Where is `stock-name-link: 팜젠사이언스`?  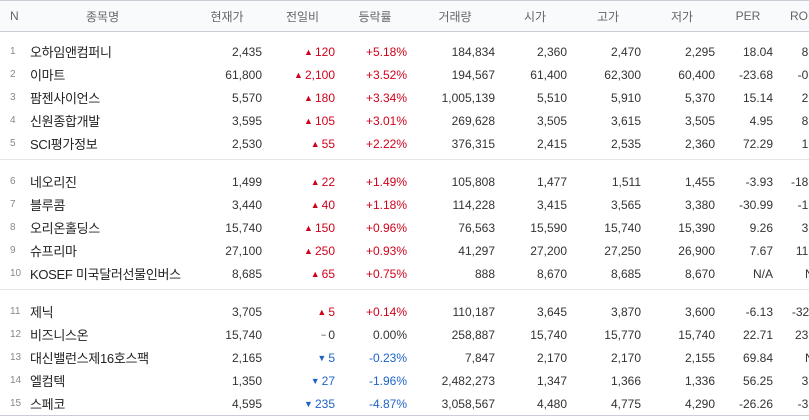 stock-name-link: 팜젠사이언스 is located at coordinates (108, 97).